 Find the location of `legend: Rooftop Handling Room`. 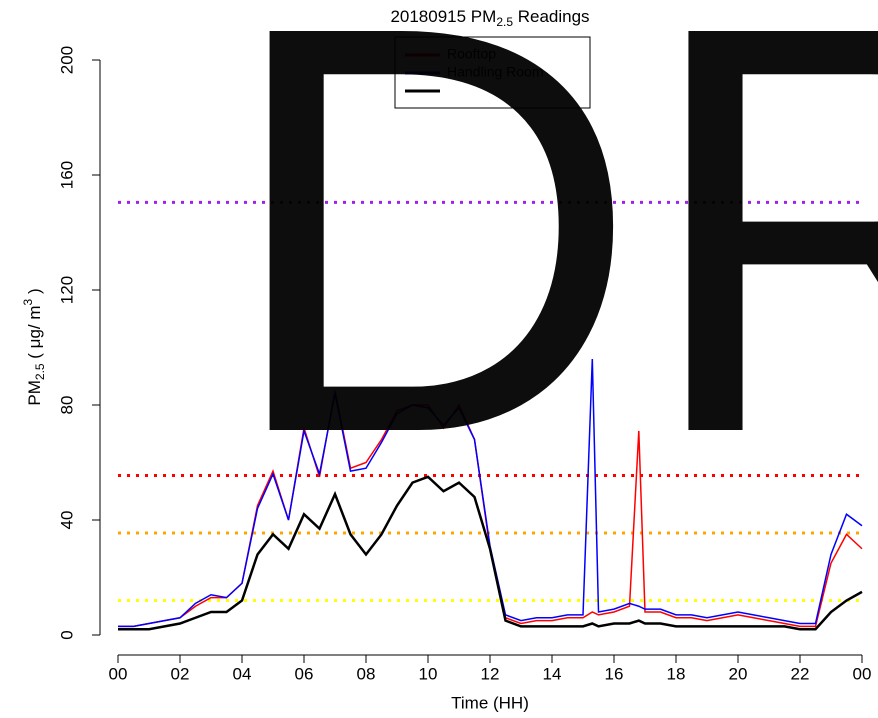

legend: Rooftop Handling Room is located at coordinates (492, 72).